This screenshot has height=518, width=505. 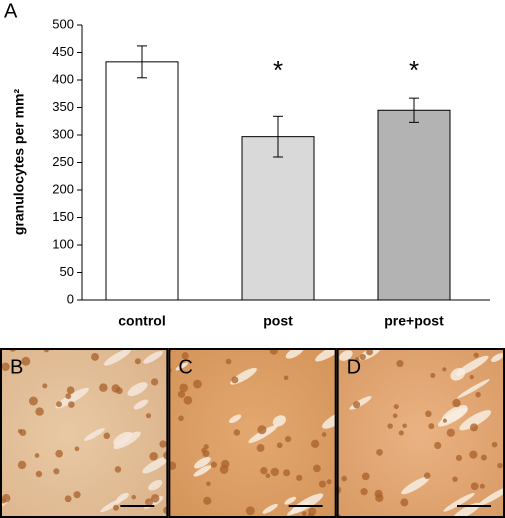 I want to click on panel-label: A, so click(x=11, y=11).